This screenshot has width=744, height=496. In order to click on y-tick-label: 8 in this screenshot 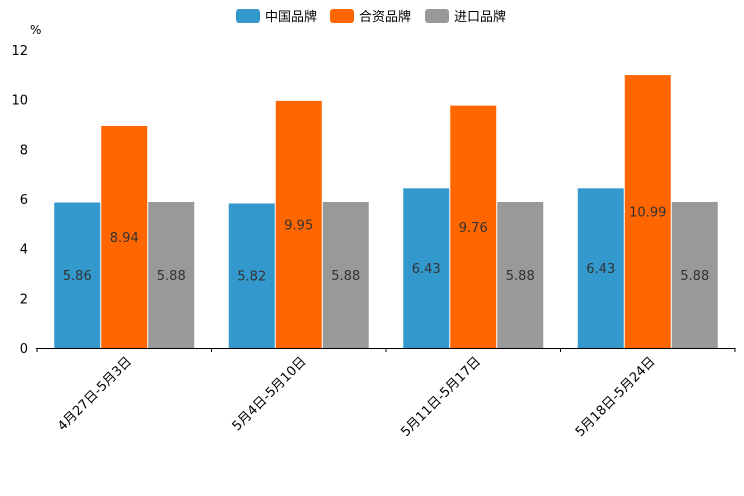, I will do `click(24, 150)`.